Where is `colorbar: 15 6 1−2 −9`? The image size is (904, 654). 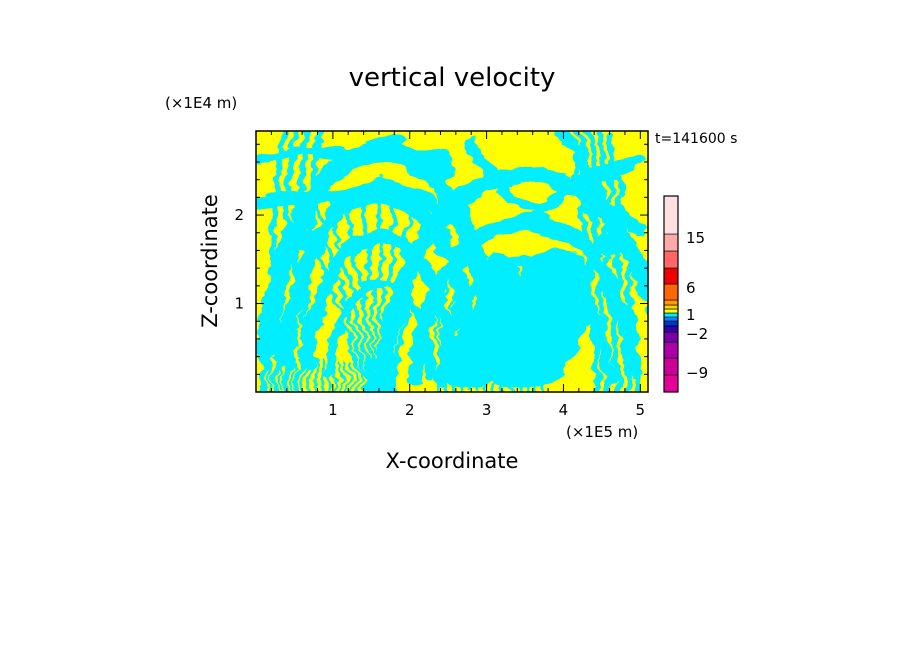
colorbar: 15 6 1−2 −9 is located at coordinates (685, 294).